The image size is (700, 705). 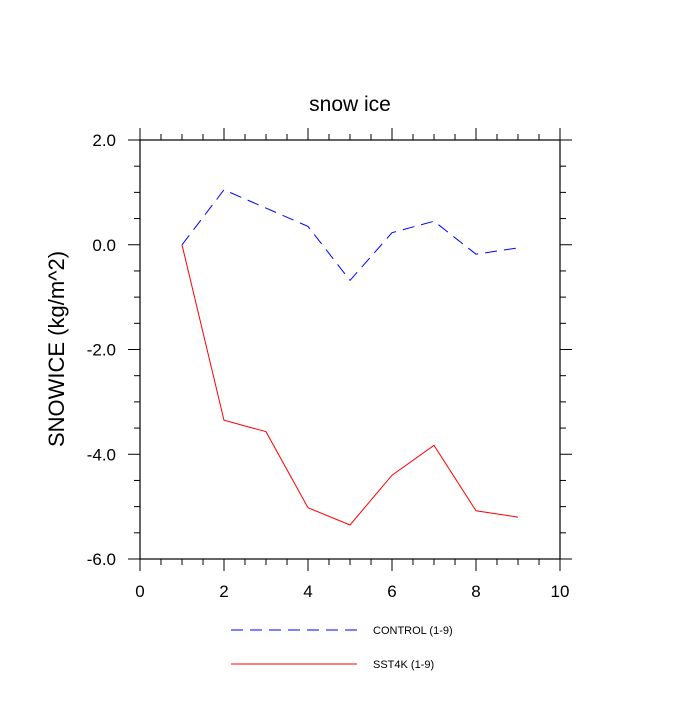 What do you see at coordinates (307, 591) in the screenshot?
I see `x-tick-label: 4` at bounding box center [307, 591].